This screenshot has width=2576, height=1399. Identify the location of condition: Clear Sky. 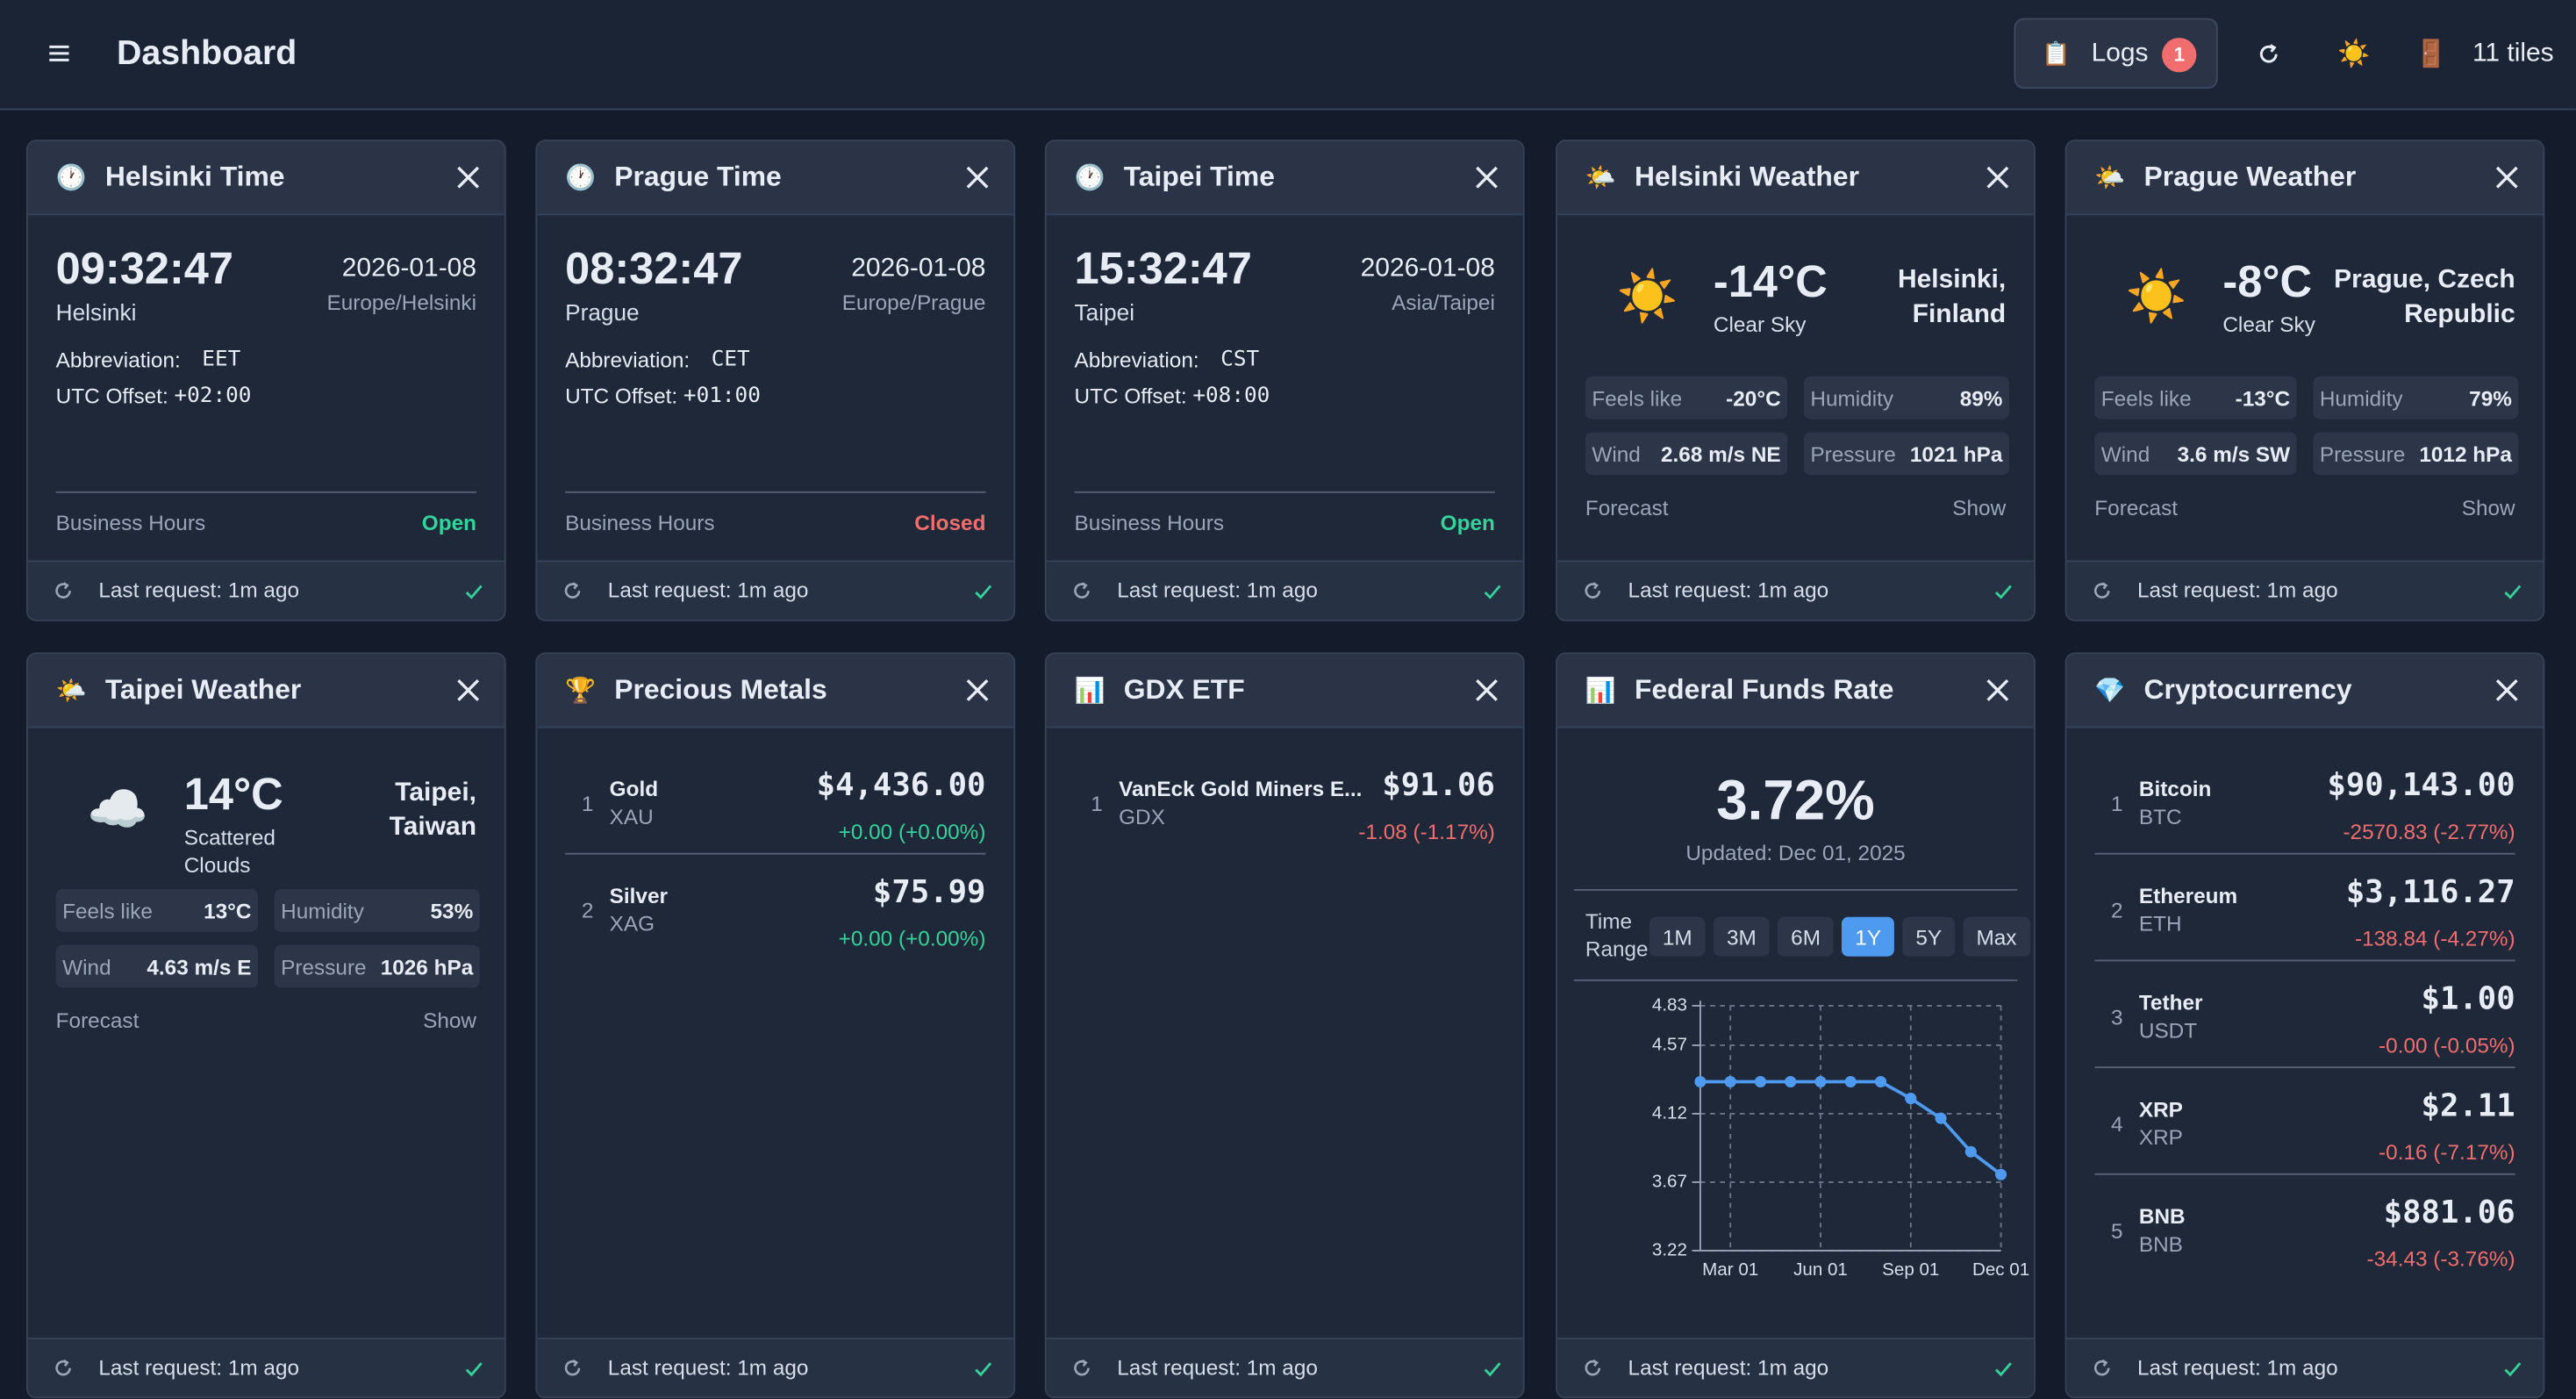
(1760, 324).